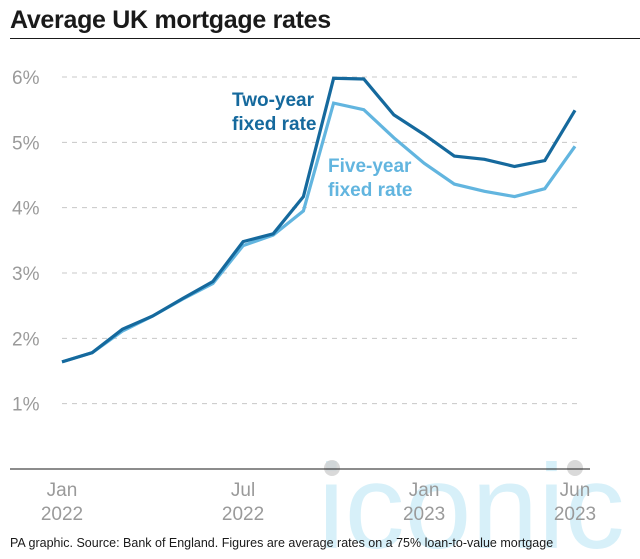 This screenshot has height=559, width=640. I want to click on x-tick-label: Jun, so click(575, 490).